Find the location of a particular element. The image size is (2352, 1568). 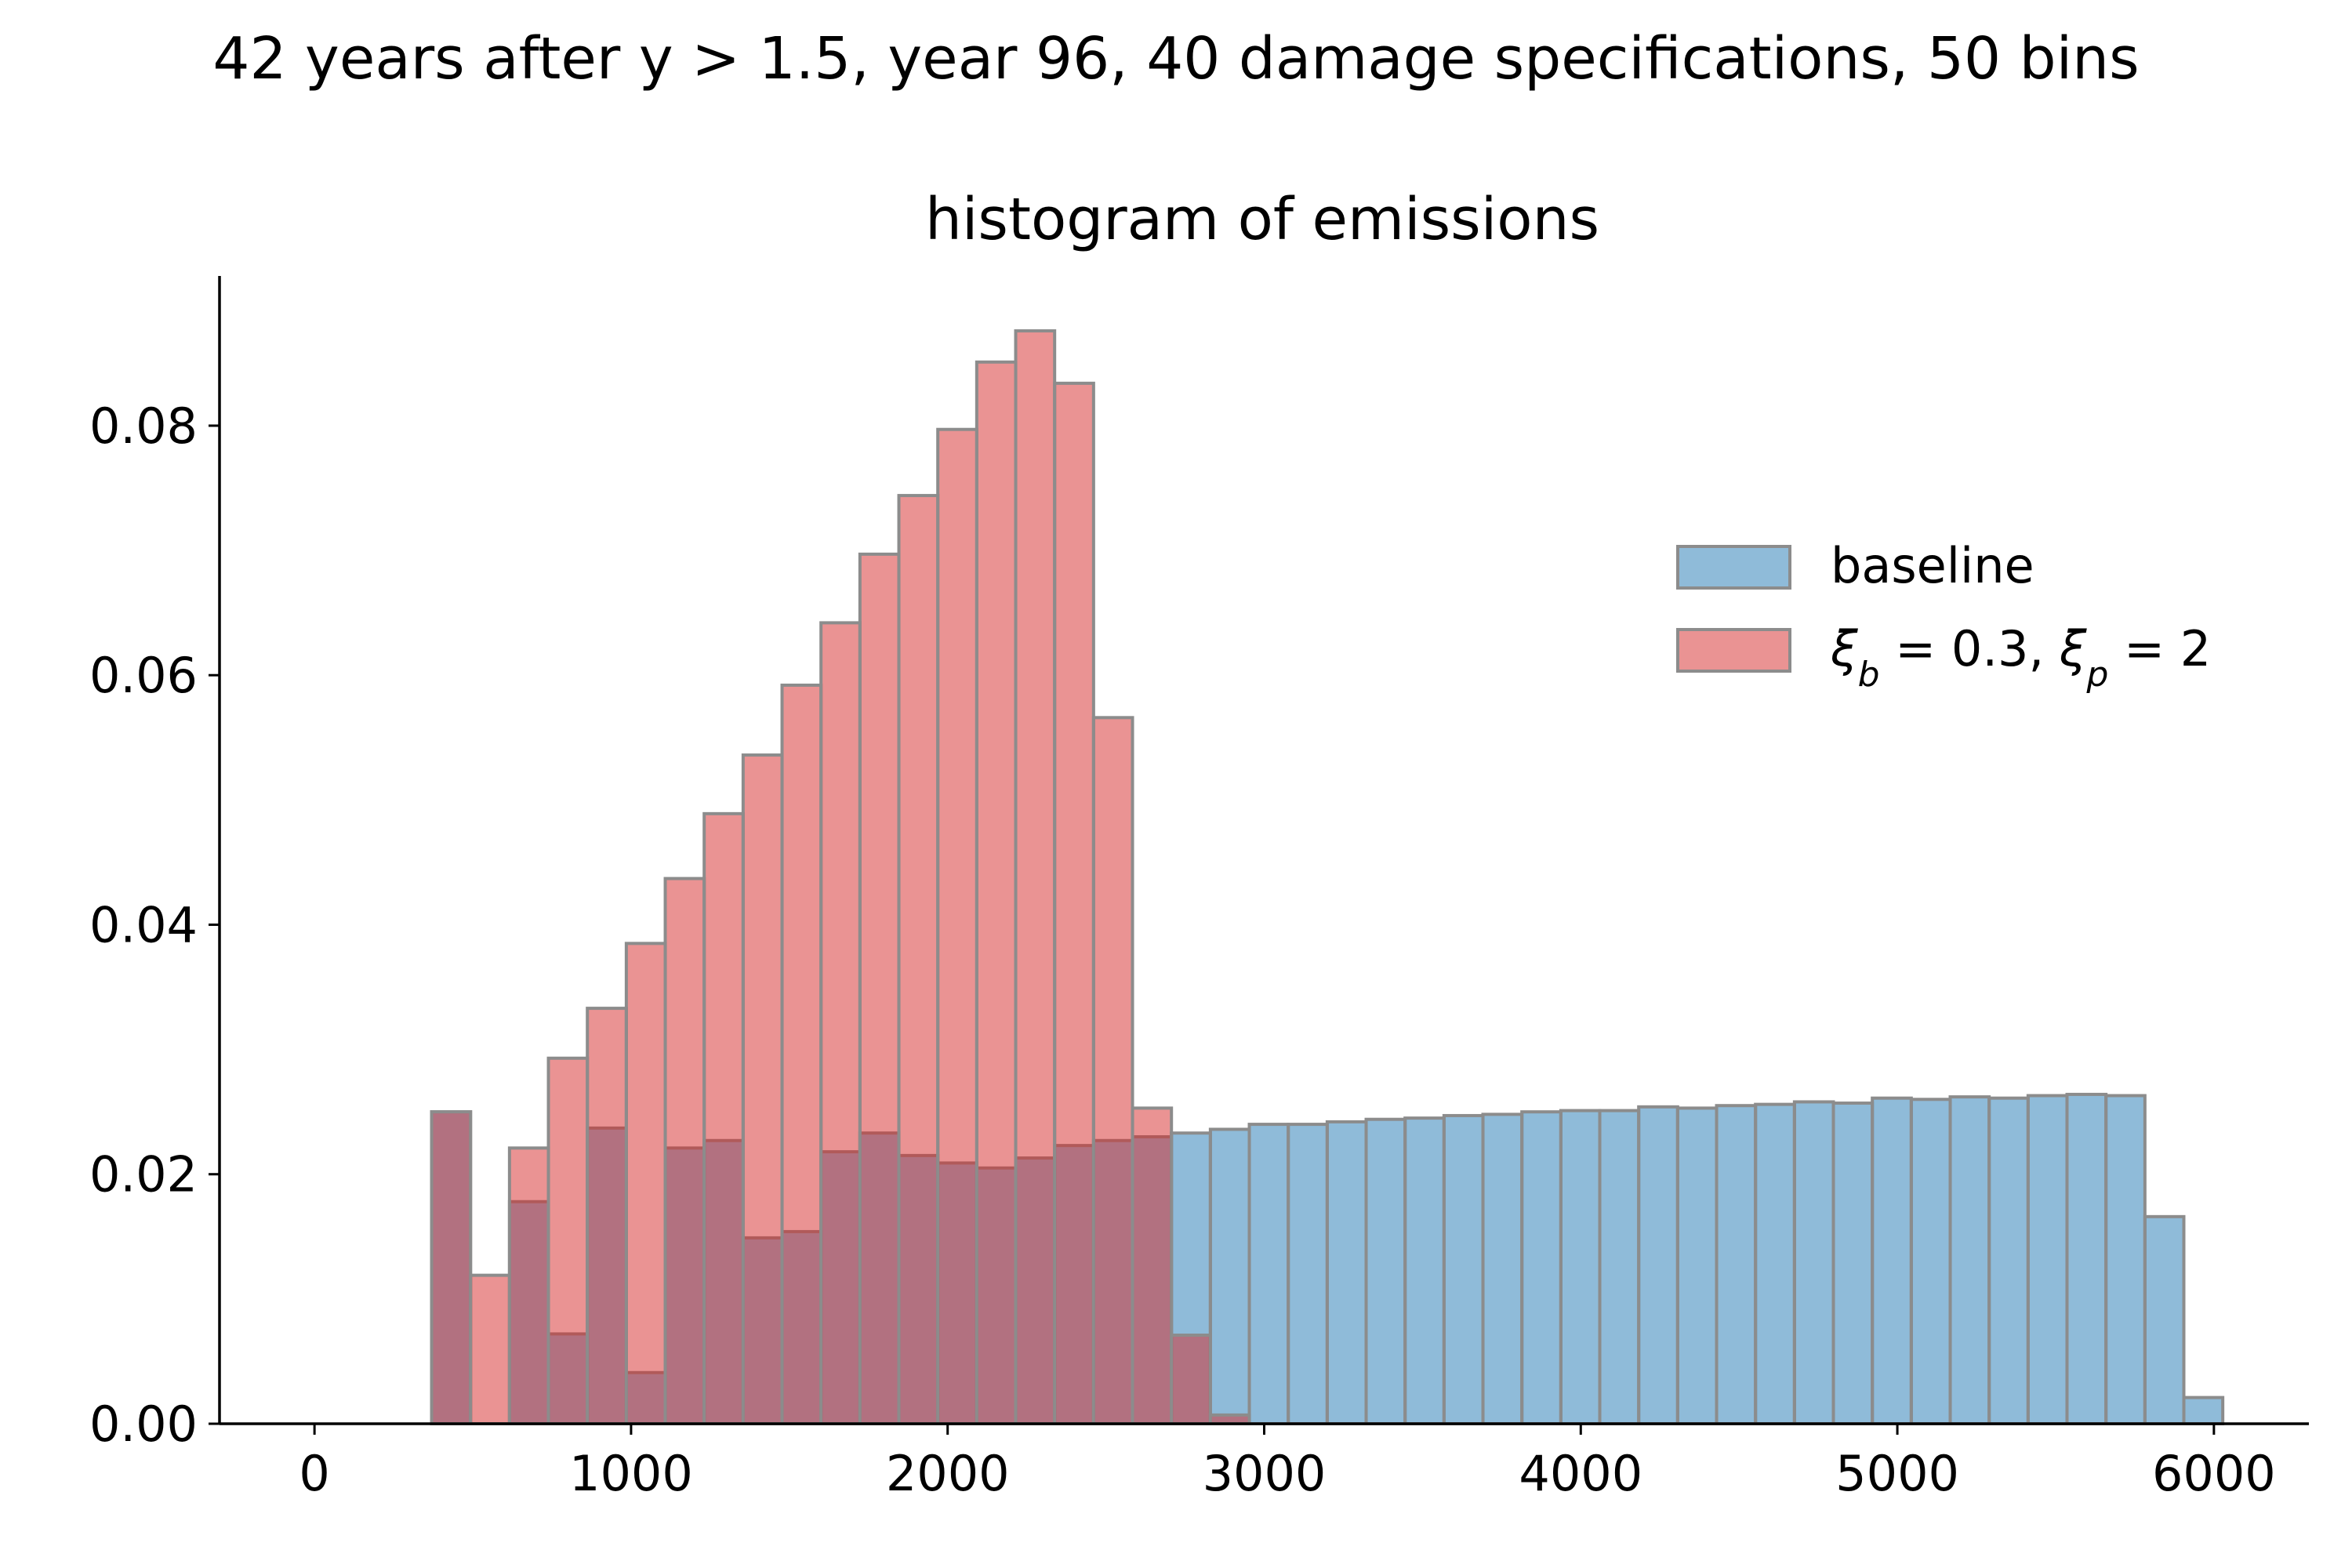

y-tick-label: 0.06 is located at coordinates (143, 675).